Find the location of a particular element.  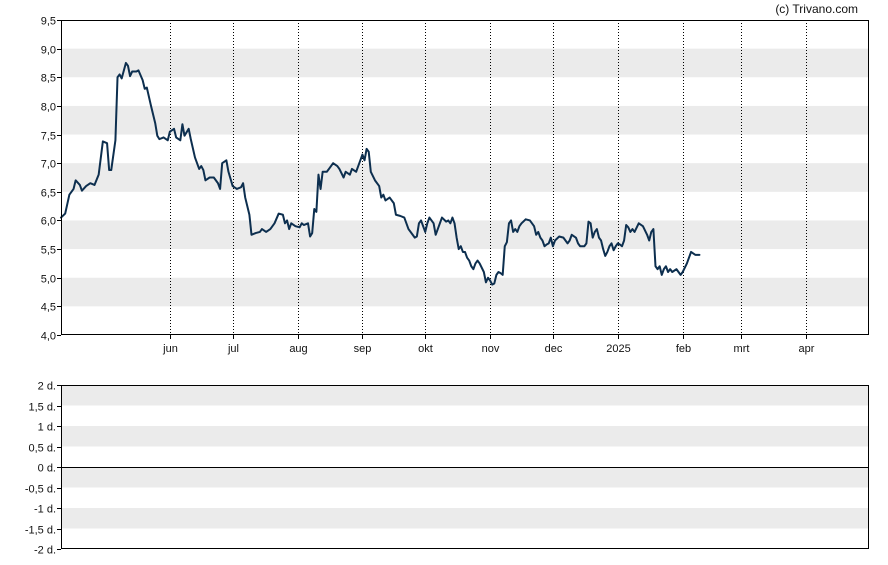

y-tick-label: 2 d. is located at coordinates (47, 387).